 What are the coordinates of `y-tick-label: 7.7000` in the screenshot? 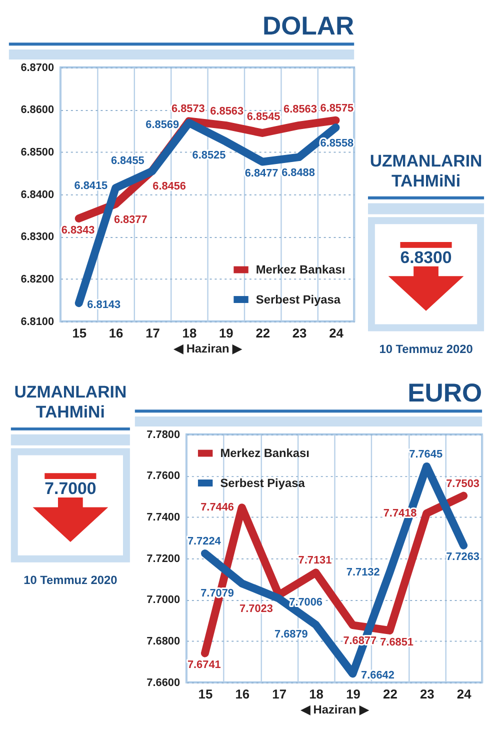 It's located at (163, 600).